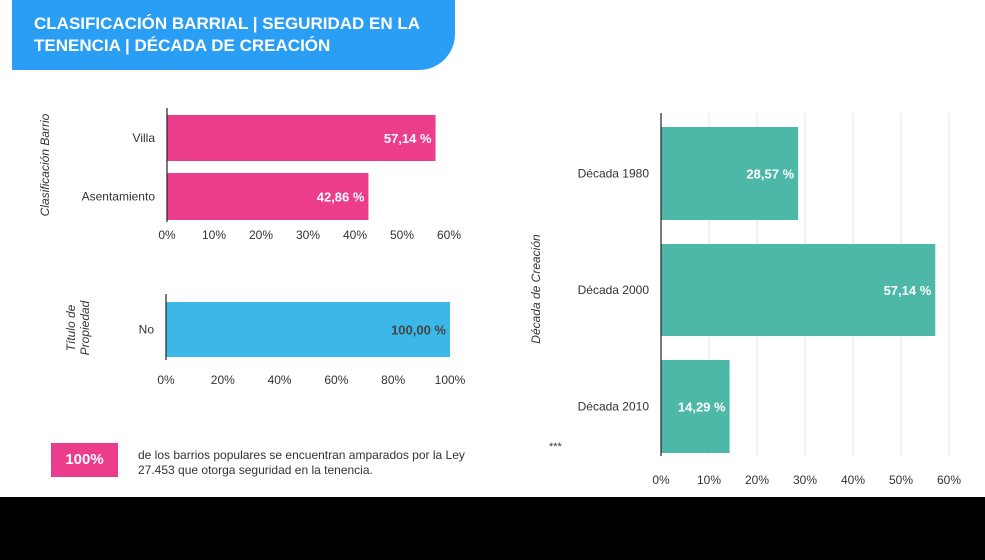 Image resolution: width=985 pixels, height=560 pixels. I want to click on chart1-tick-label: 10%, so click(214, 235).